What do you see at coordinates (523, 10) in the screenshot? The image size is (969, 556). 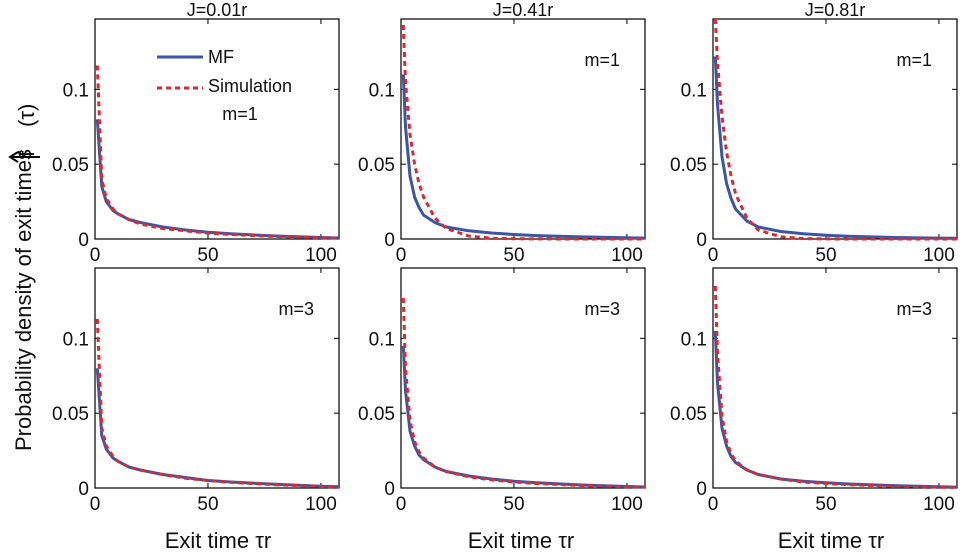 I see `panel-title: J=0.41r` at bounding box center [523, 10].